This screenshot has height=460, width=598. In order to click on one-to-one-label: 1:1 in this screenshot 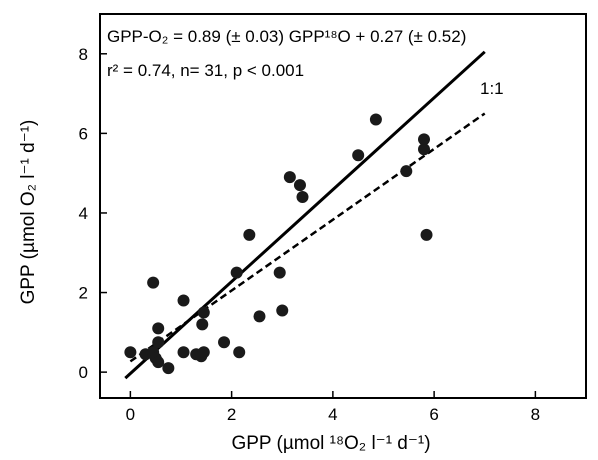, I will do `click(492, 88)`.